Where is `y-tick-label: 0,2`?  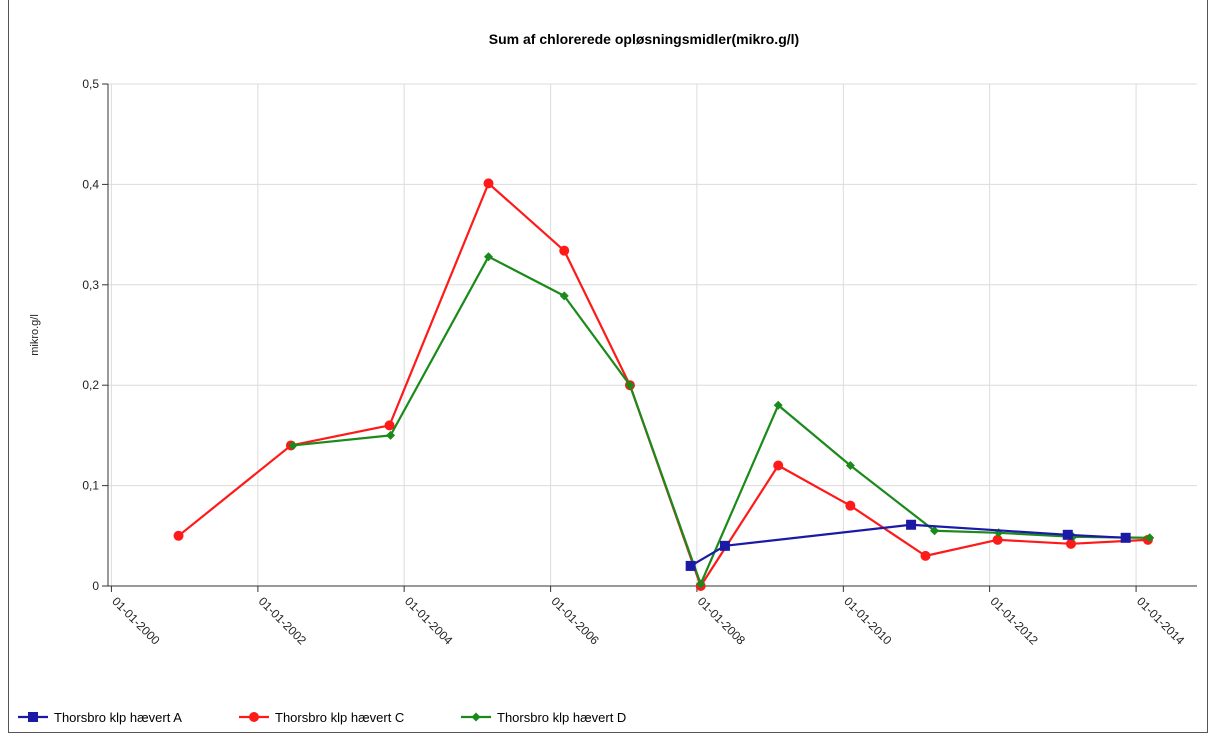
y-tick-label: 0,2 is located at coordinates (90, 385).